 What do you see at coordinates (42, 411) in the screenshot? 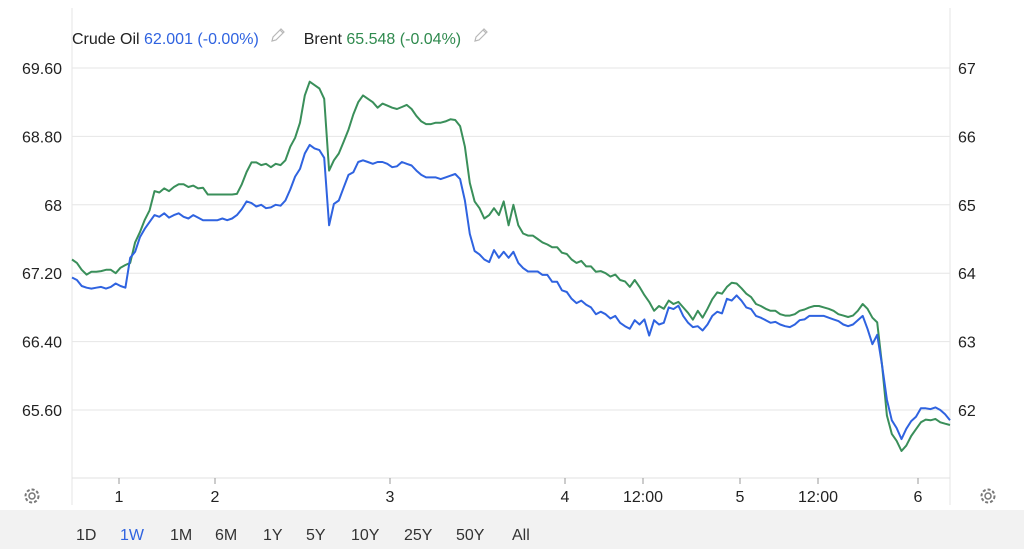
I see `left-tick-label: 65.60` at bounding box center [42, 411].